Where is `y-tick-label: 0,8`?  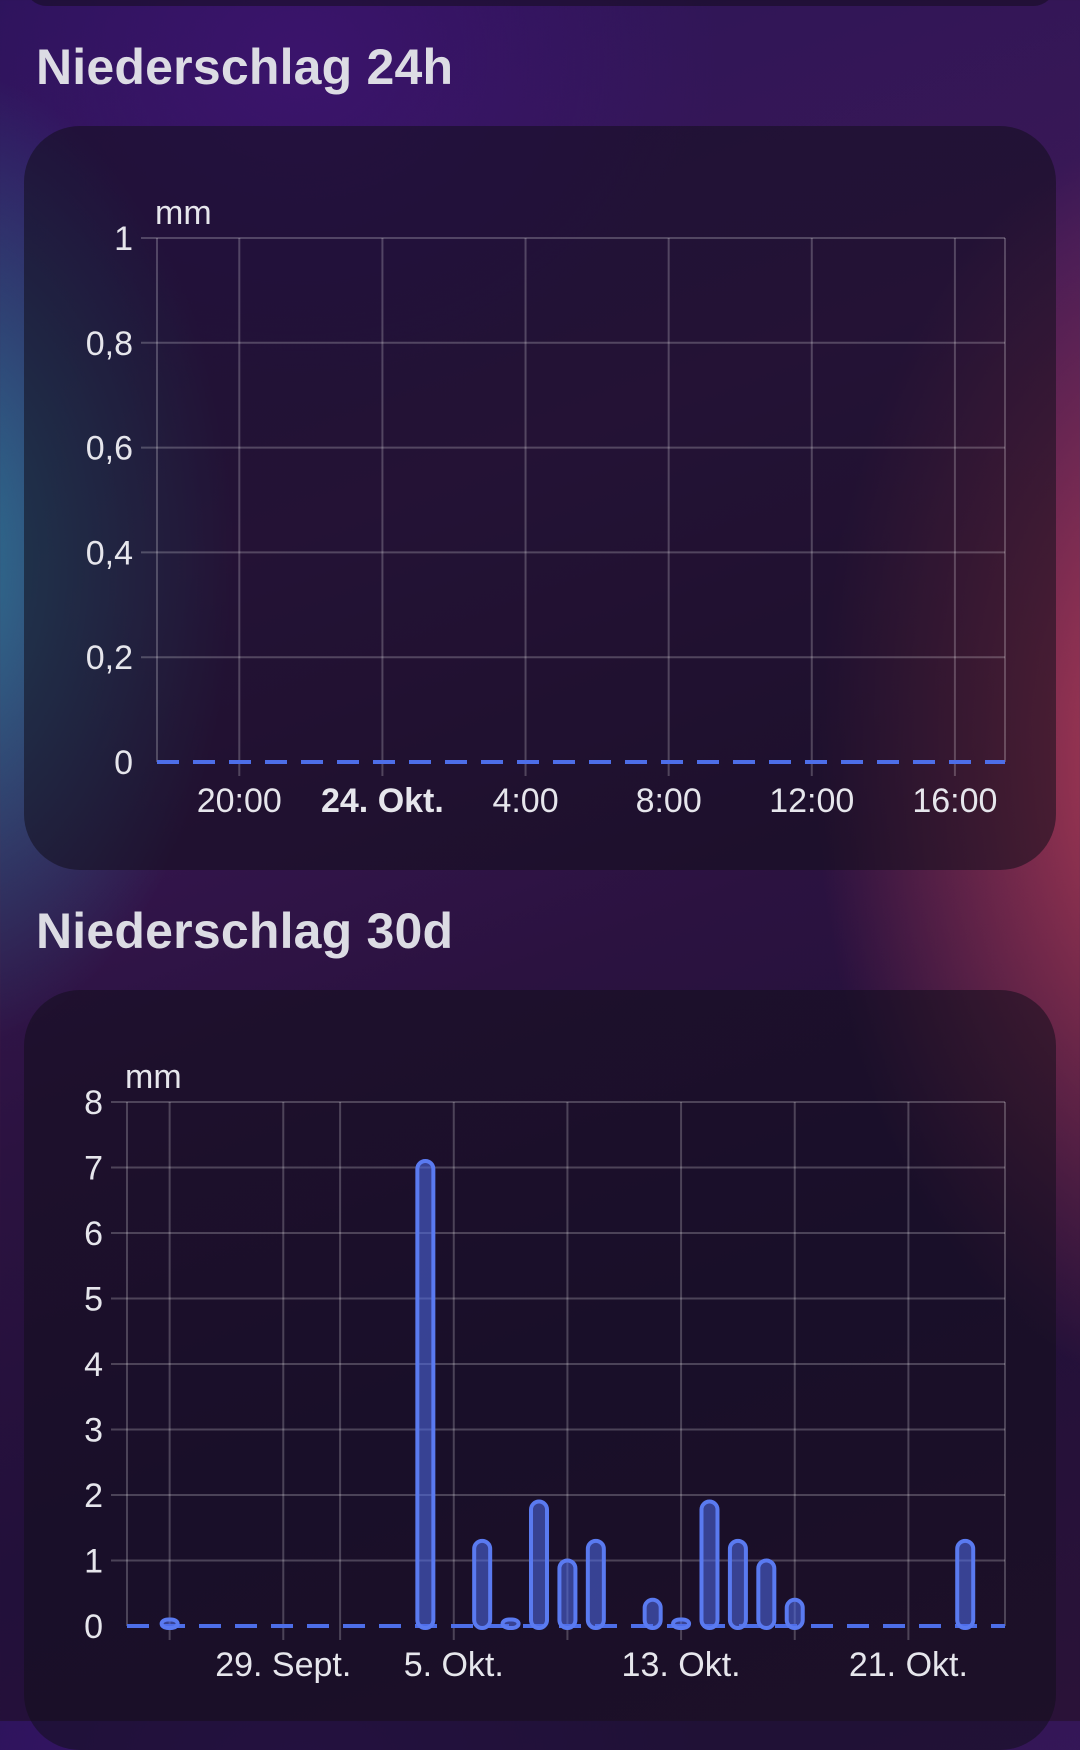
y-tick-label: 0,8 is located at coordinates (109, 344).